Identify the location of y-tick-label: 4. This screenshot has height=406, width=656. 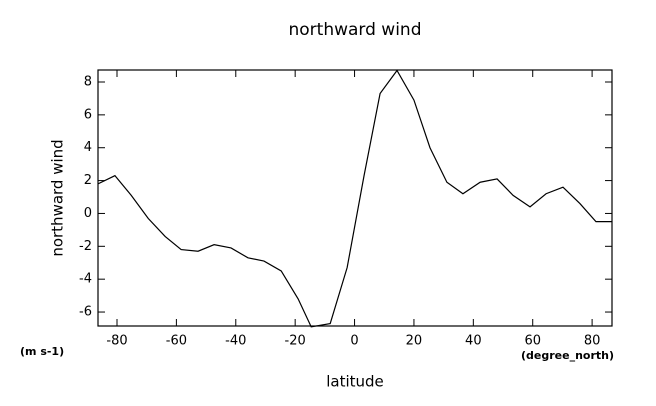
(88, 147).